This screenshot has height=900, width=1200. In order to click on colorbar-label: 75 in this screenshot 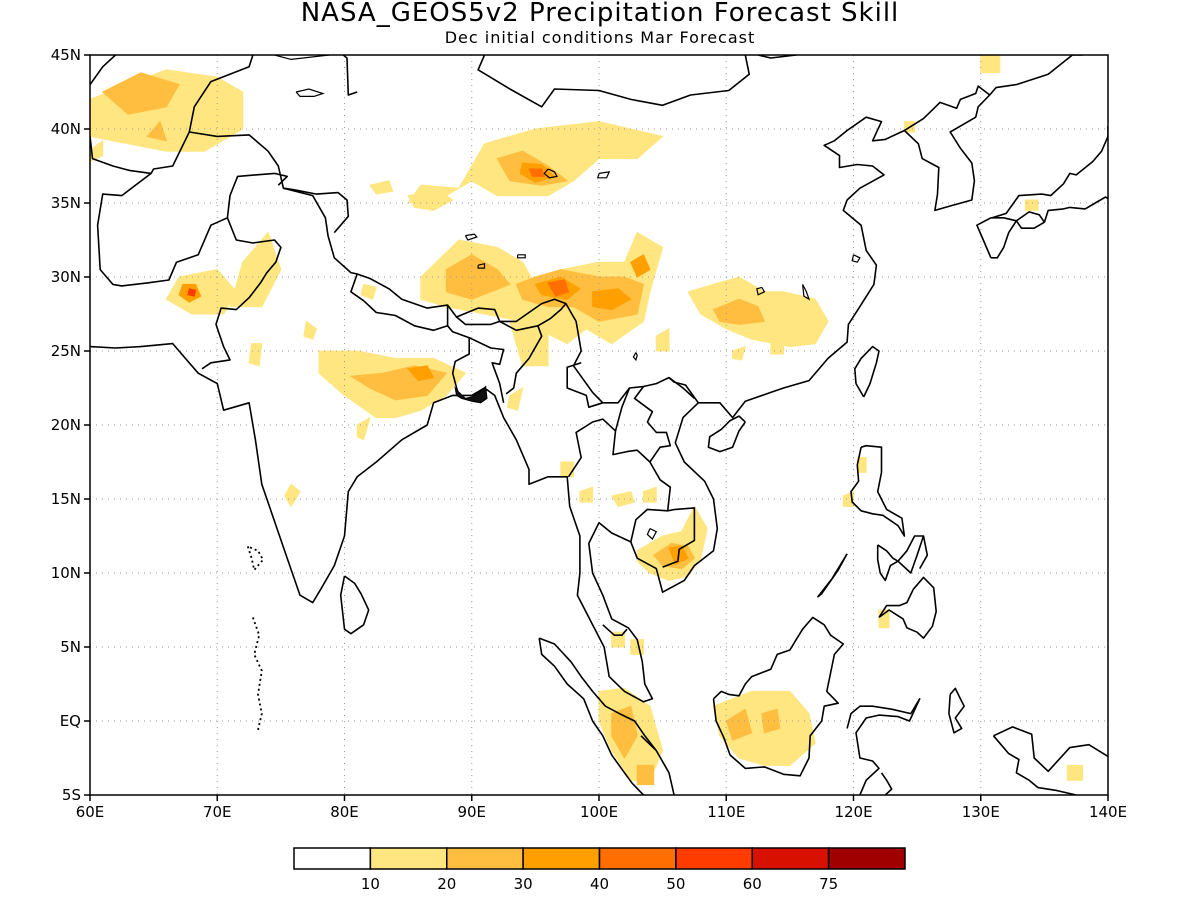, I will do `click(828, 884)`.